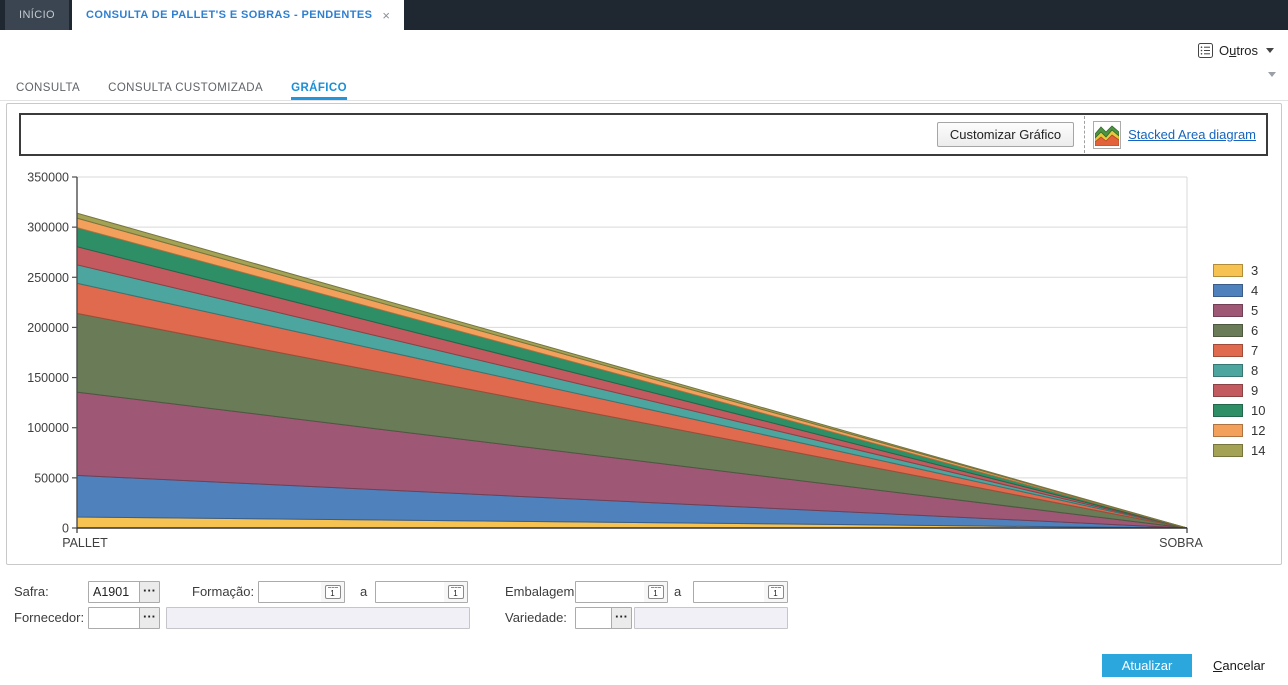 This screenshot has height=685, width=1288. Describe the element at coordinates (729, 592) in the screenshot. I see `embalagem-to-input` at that location.